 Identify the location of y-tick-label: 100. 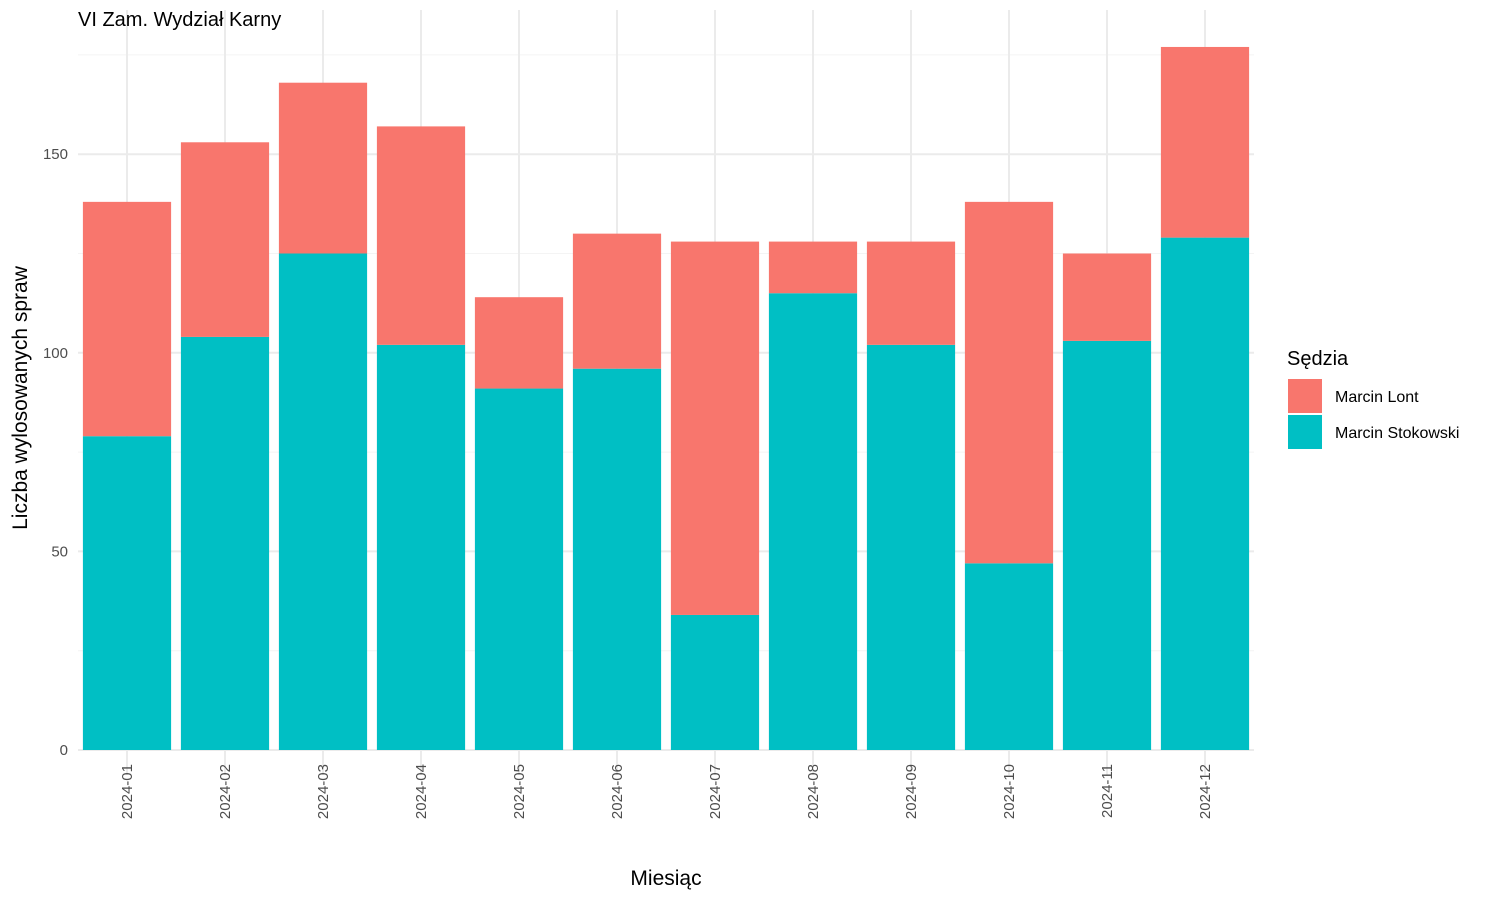
(55, 353).